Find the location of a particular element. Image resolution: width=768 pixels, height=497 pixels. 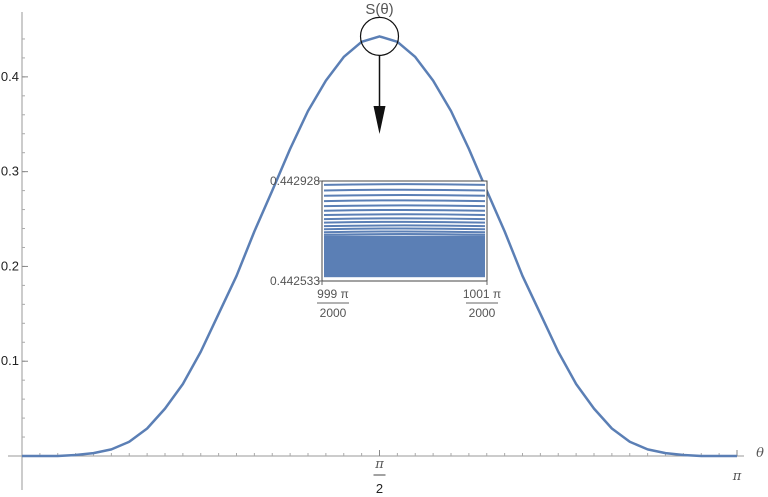

annotation-label: S(θ) is located at coordinates (379, 9).